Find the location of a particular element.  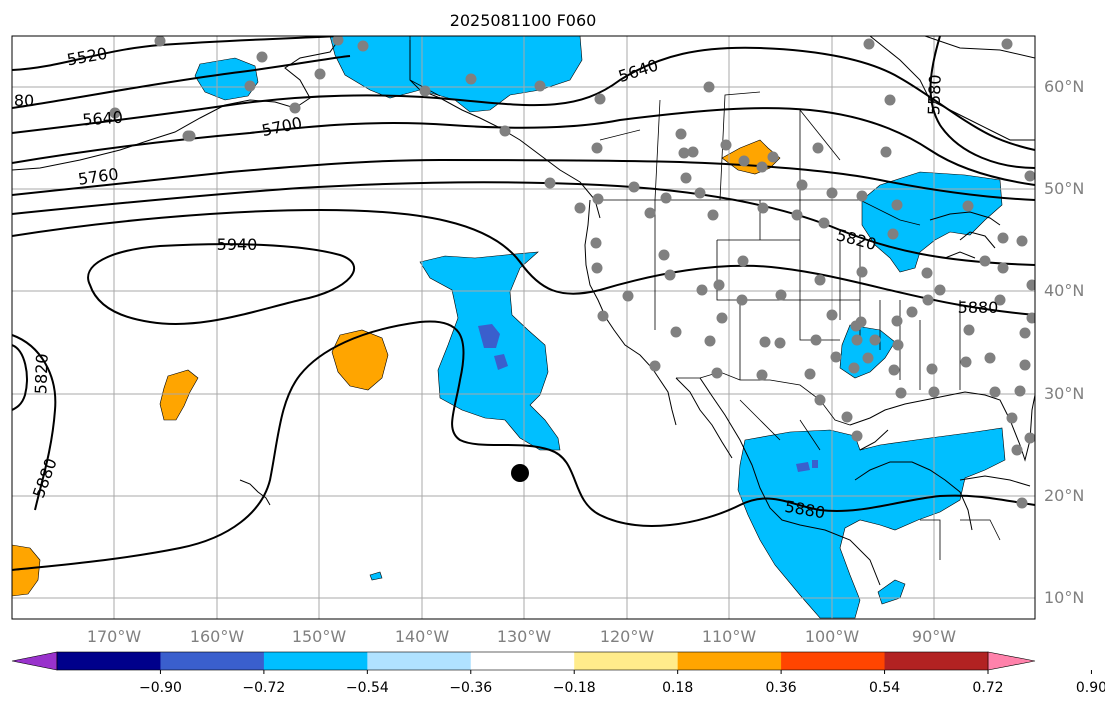

lat-label-10: 10°N is located at coordinates (1064, 597).